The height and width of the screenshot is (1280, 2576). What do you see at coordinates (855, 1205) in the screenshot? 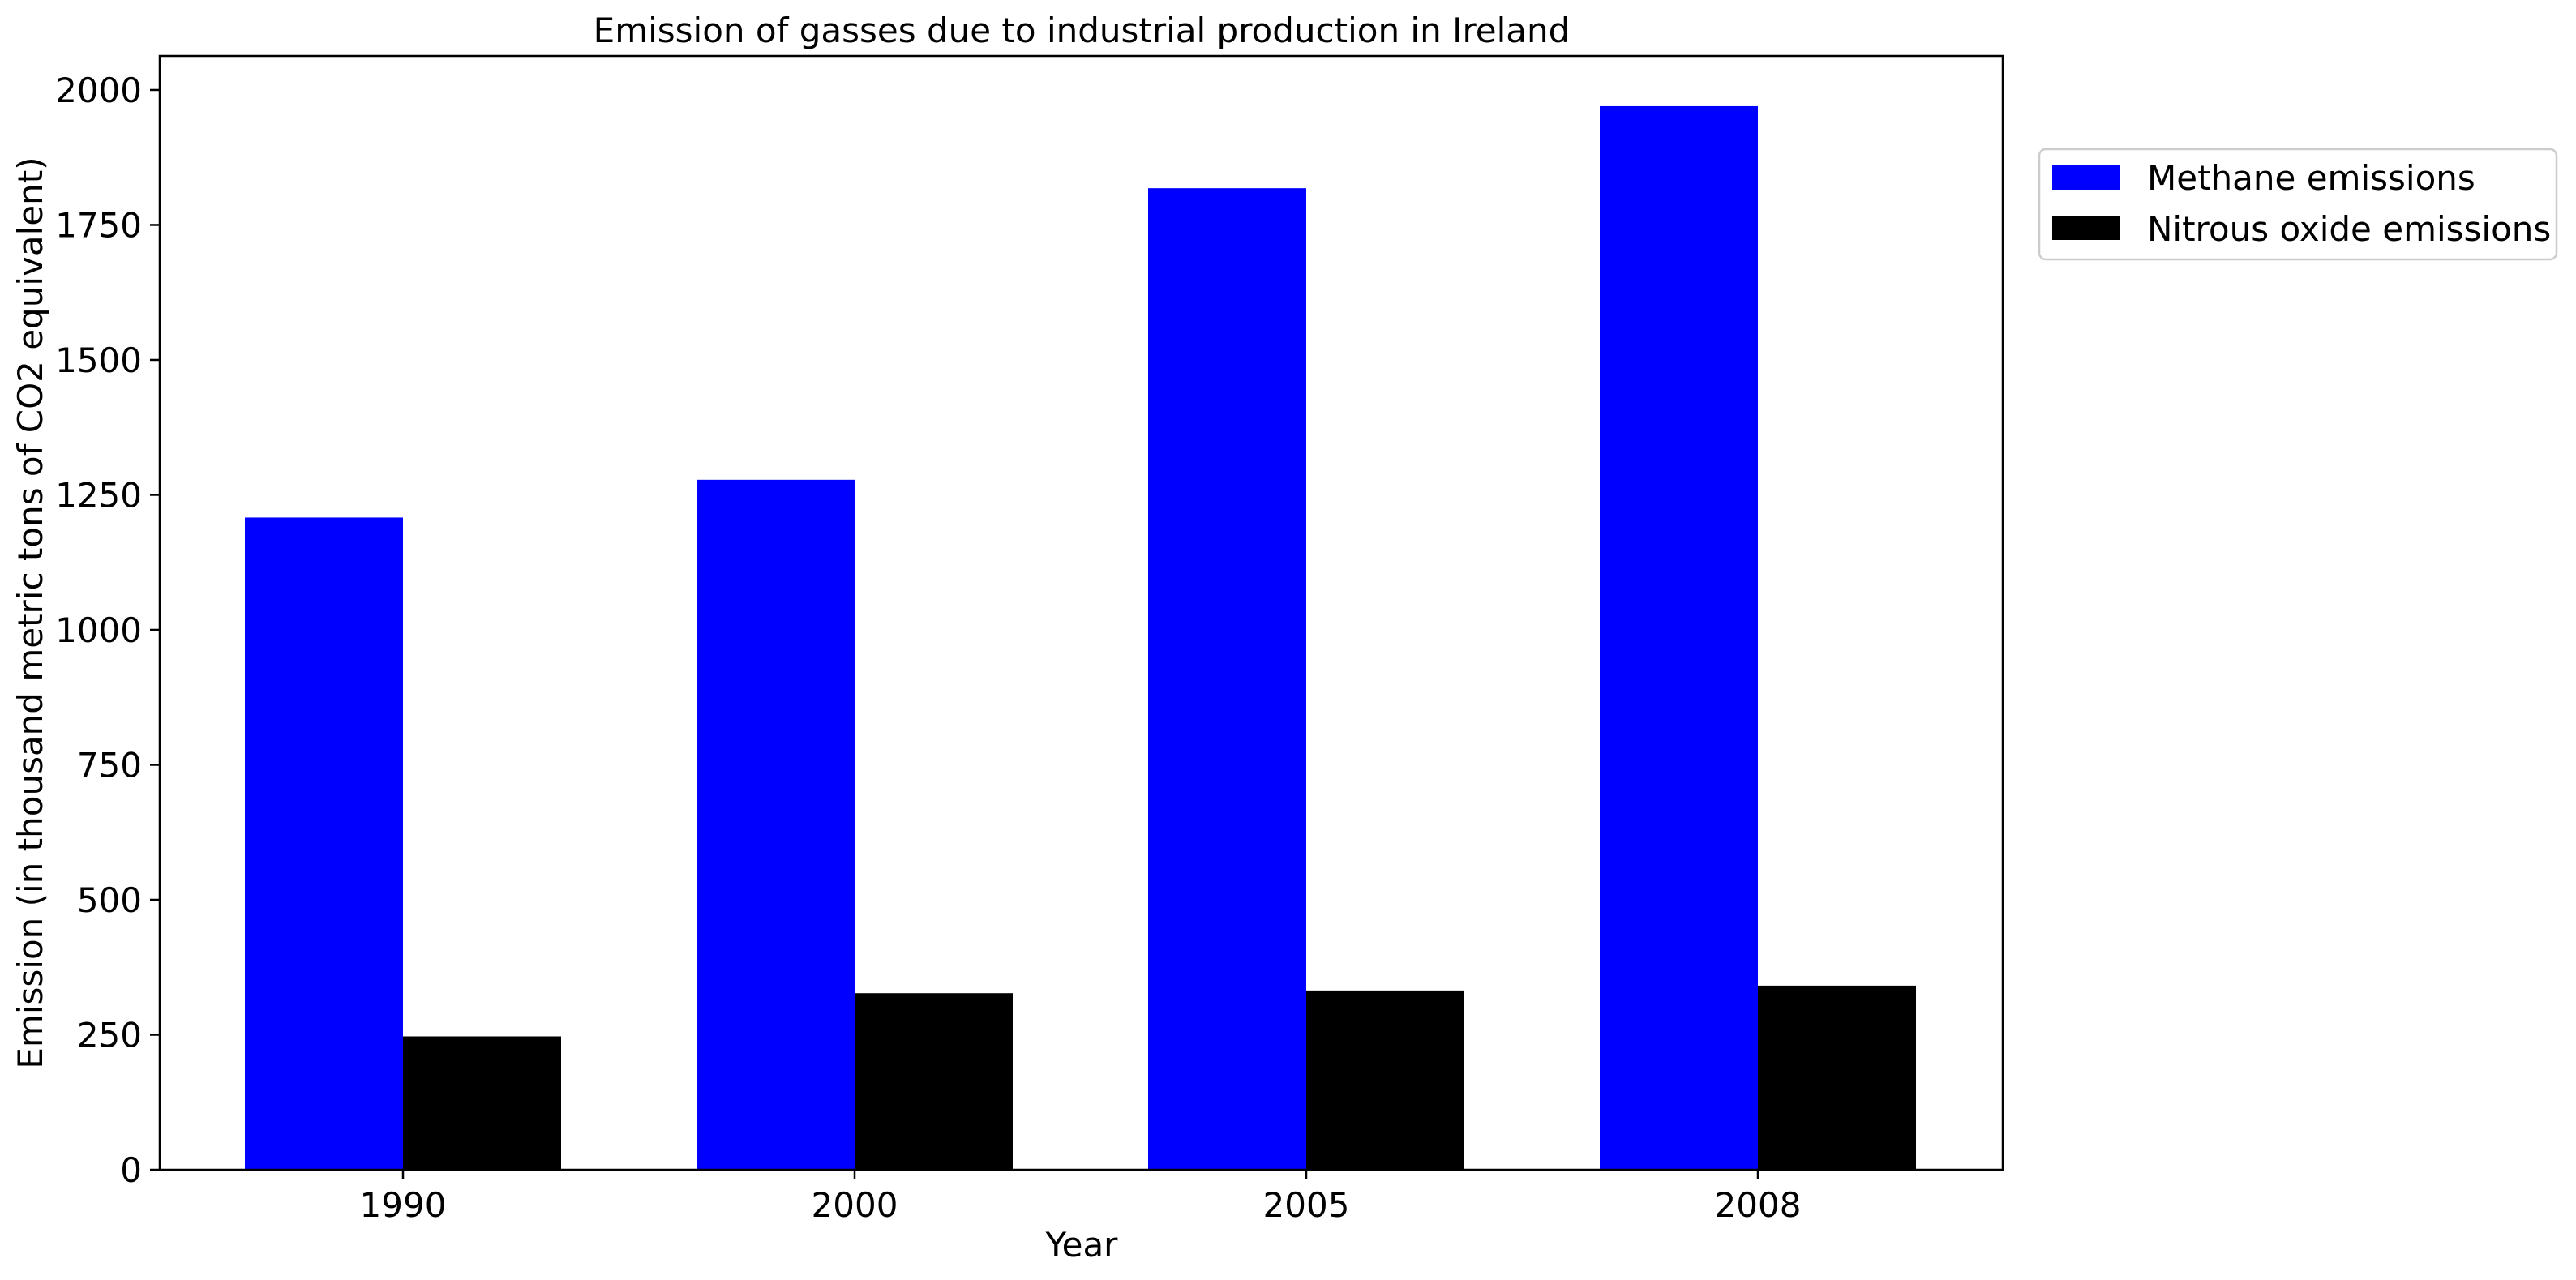
I see `x-tick-label: 2000` at bounding box center [855, 1205].